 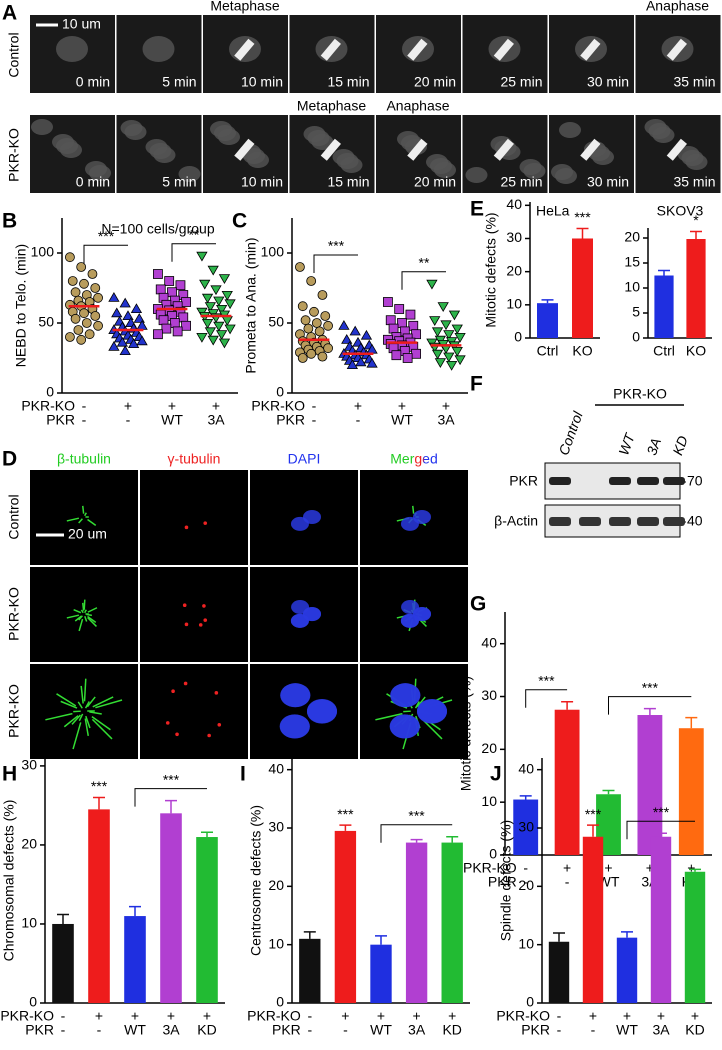 I want to click on panel-letter: A, so click(x=9, y=13).